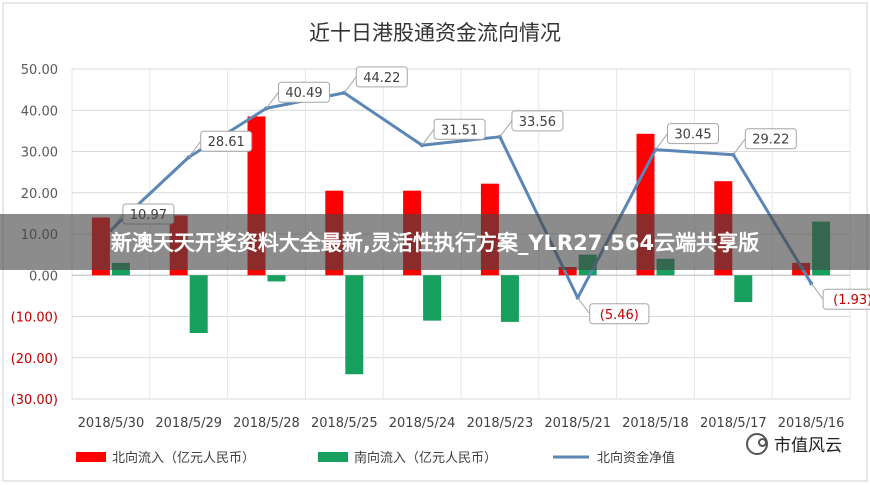 This screenshot has width=870, height=485. I want to click on data-label-text: (5.46), so click(619, 315).